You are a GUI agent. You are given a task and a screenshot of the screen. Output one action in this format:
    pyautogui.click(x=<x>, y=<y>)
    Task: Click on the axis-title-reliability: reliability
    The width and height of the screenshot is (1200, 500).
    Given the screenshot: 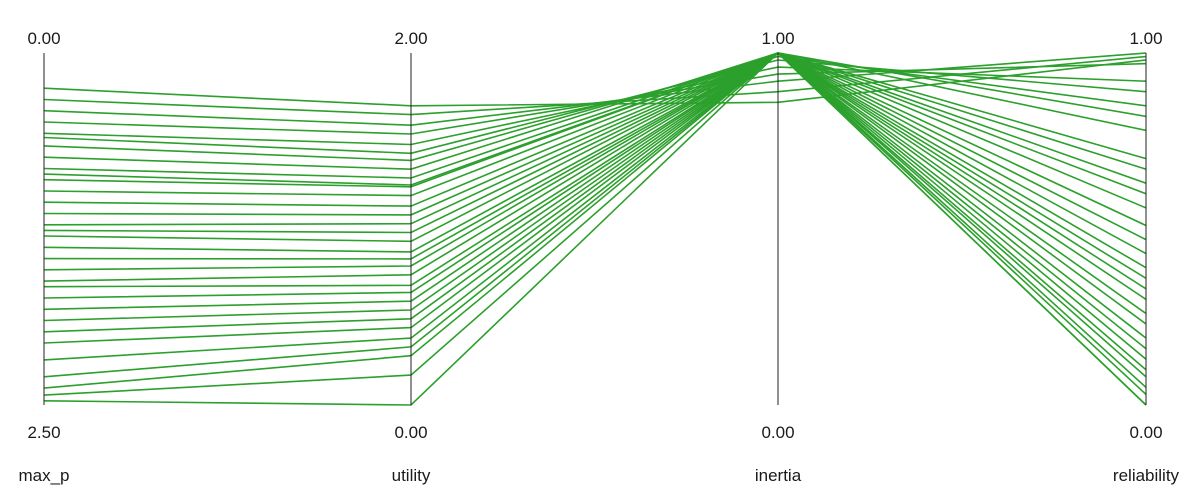 What is the action you would take?
    pyautogui.click(x=1146, y=475)
    